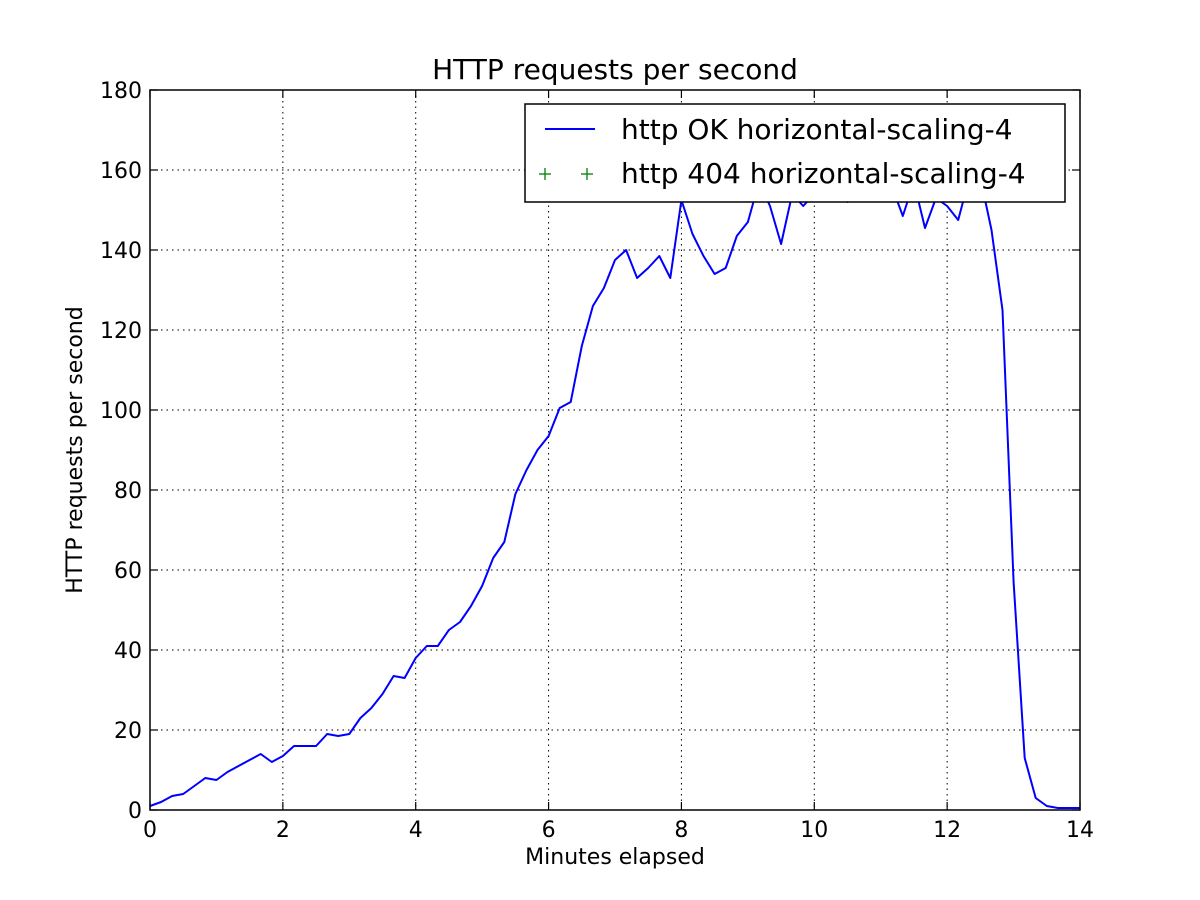 The height and width of the screenshot is (900, 1200). Describe the element at coordinates (135, 811) in the screenshot. I see `y-tick-label: 0` at that location.